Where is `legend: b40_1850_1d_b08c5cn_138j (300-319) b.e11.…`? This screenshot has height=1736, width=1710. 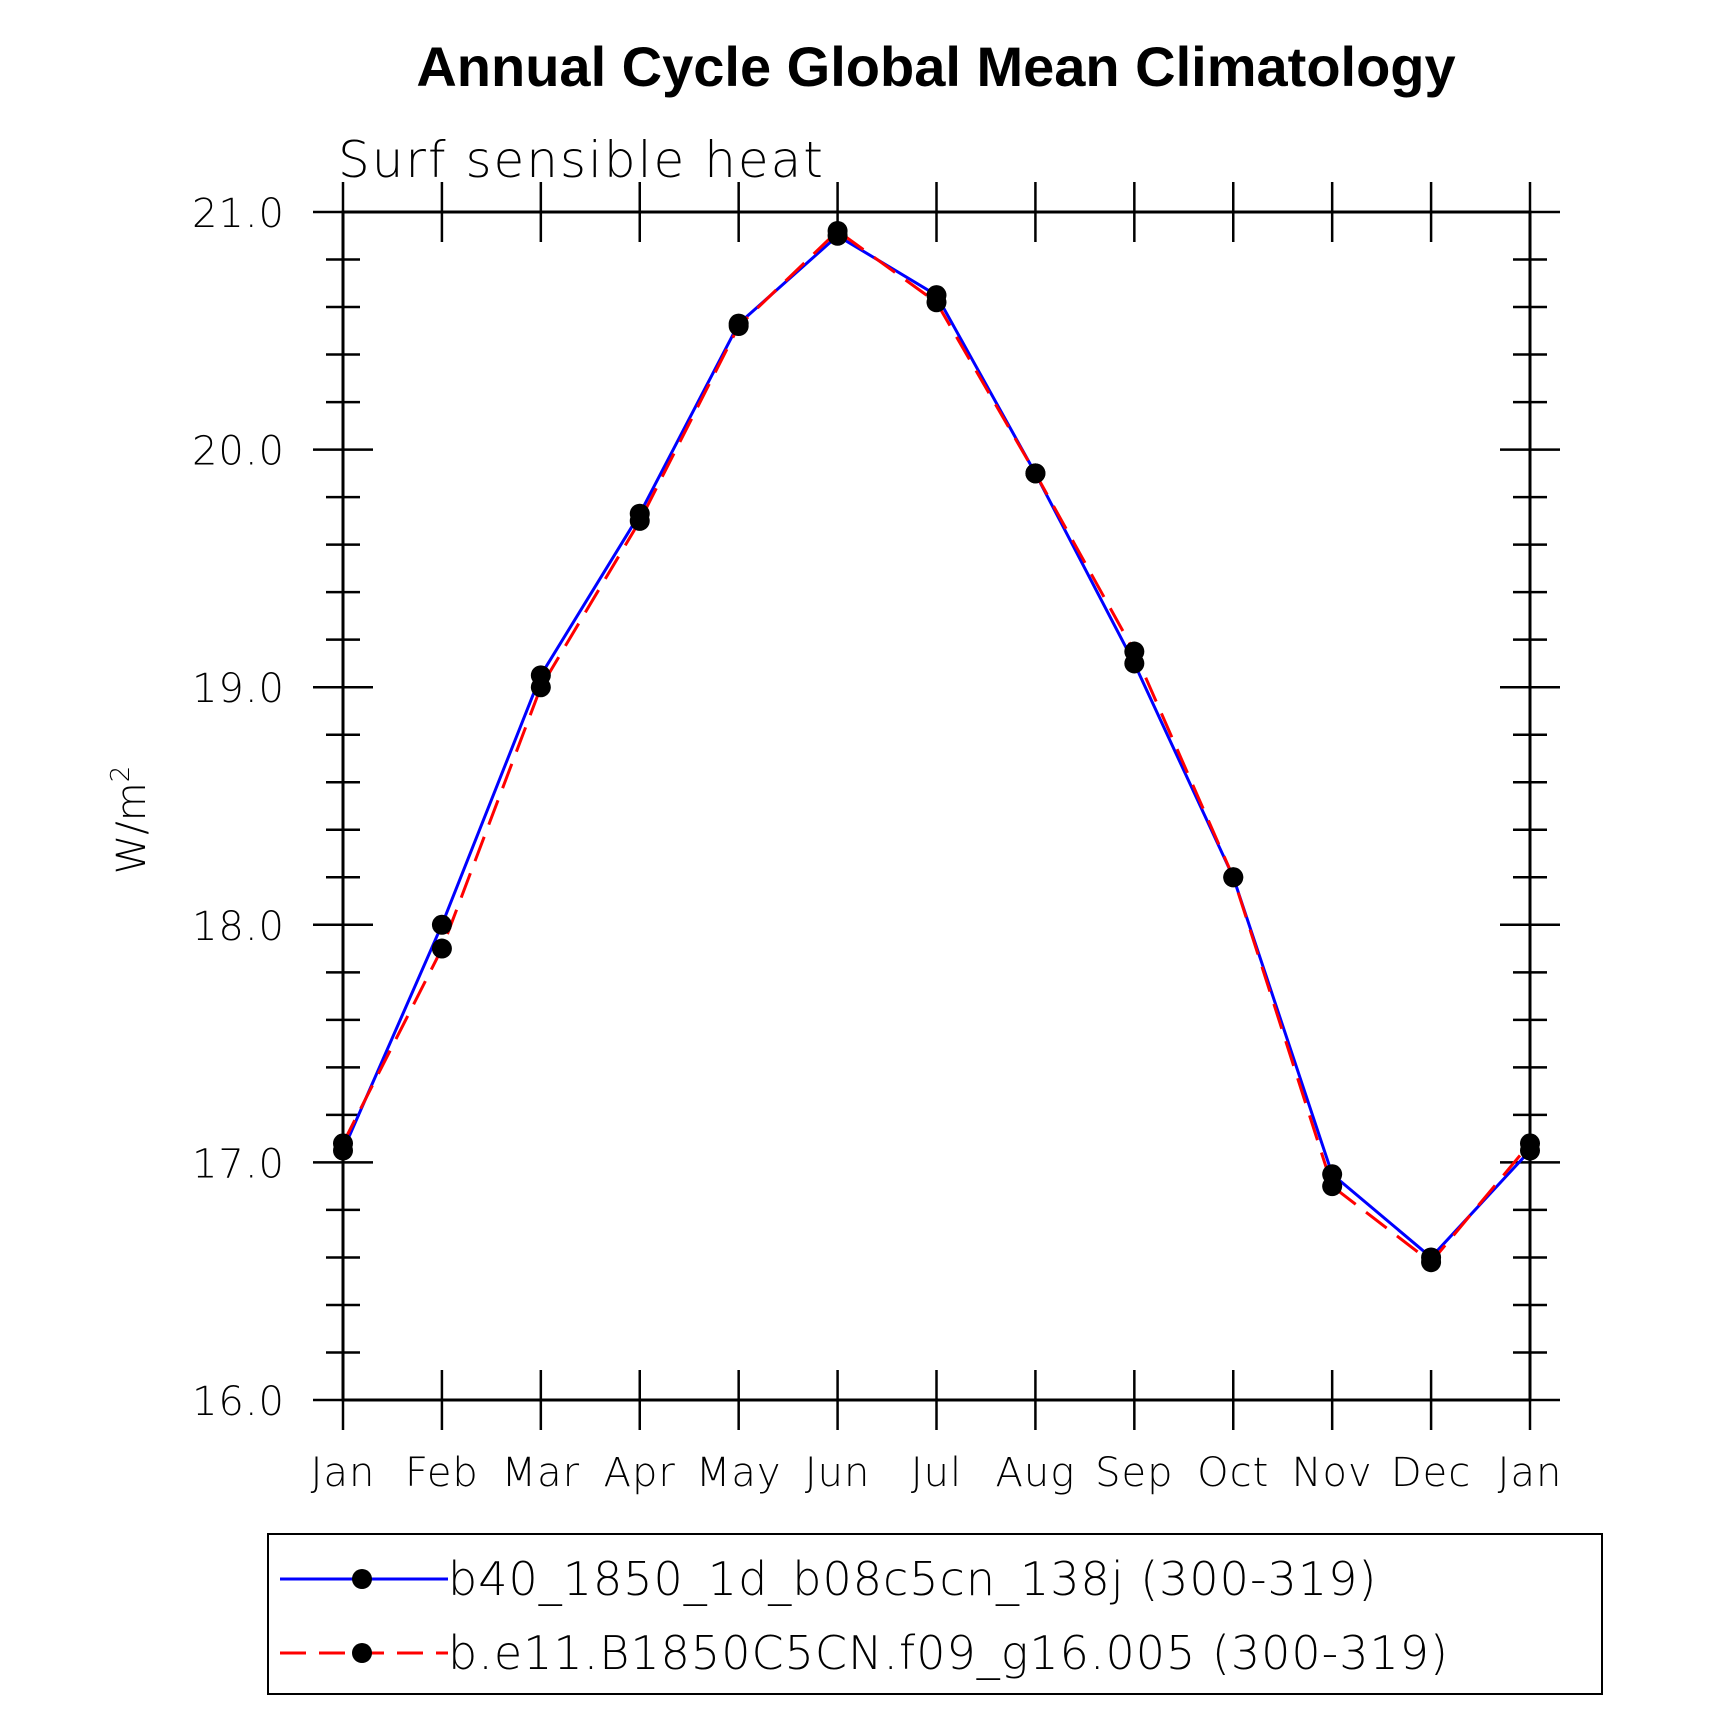
legend: b40_1850_1d_b08c5cn_138j (300-319) b.e11.… is located at coordinates (935, 1614).